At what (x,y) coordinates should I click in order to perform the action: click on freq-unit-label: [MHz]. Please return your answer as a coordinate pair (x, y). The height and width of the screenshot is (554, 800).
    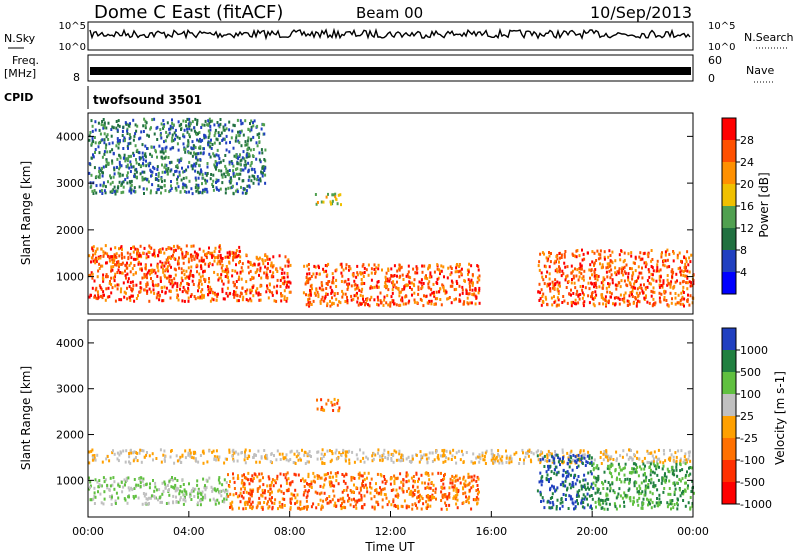
    Looking at the image, I should click on (20, 73).